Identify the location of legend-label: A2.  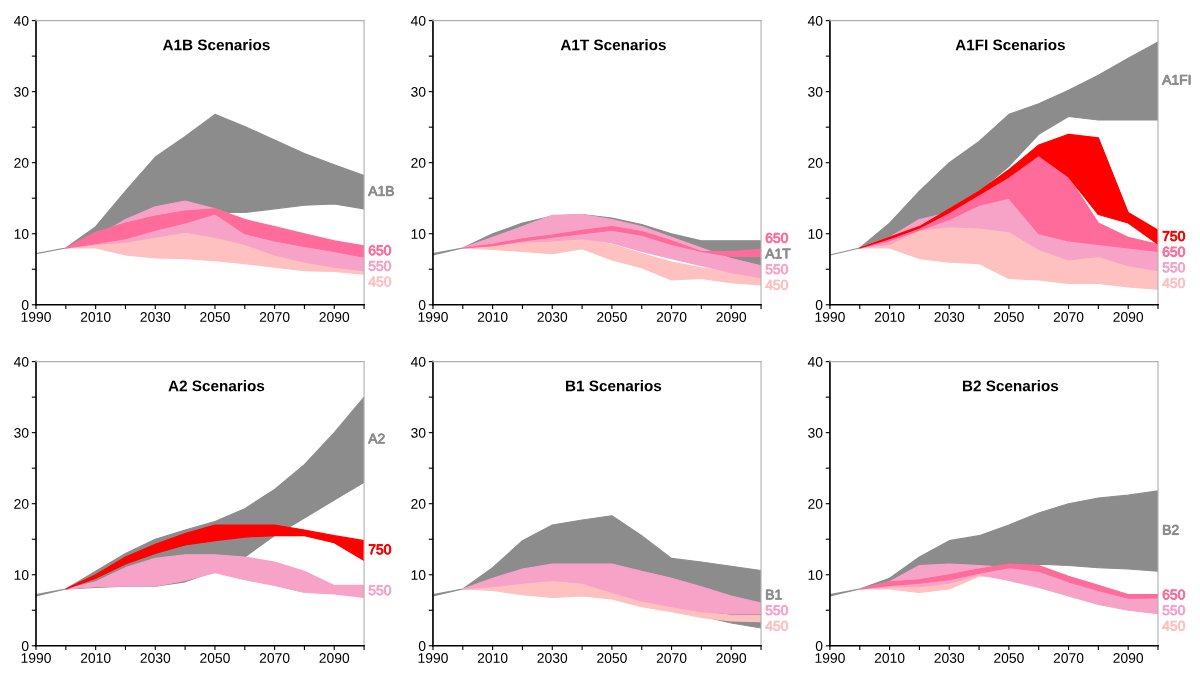
(376, 438).